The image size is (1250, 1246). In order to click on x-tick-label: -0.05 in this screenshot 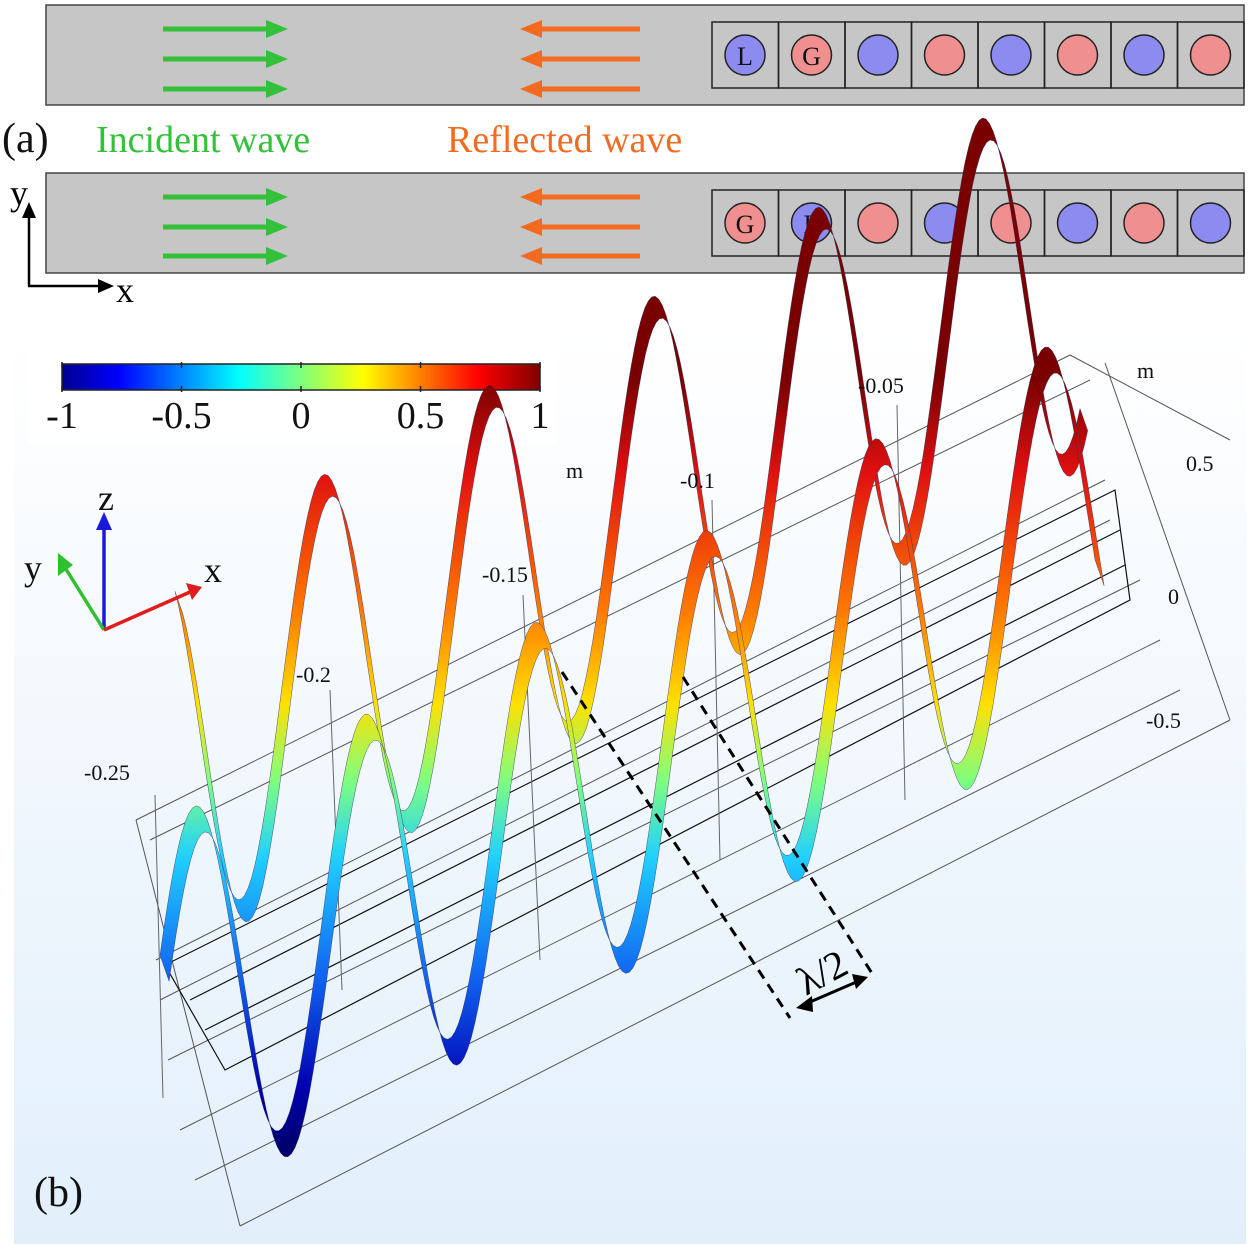, I will do `click(881, 385)`.